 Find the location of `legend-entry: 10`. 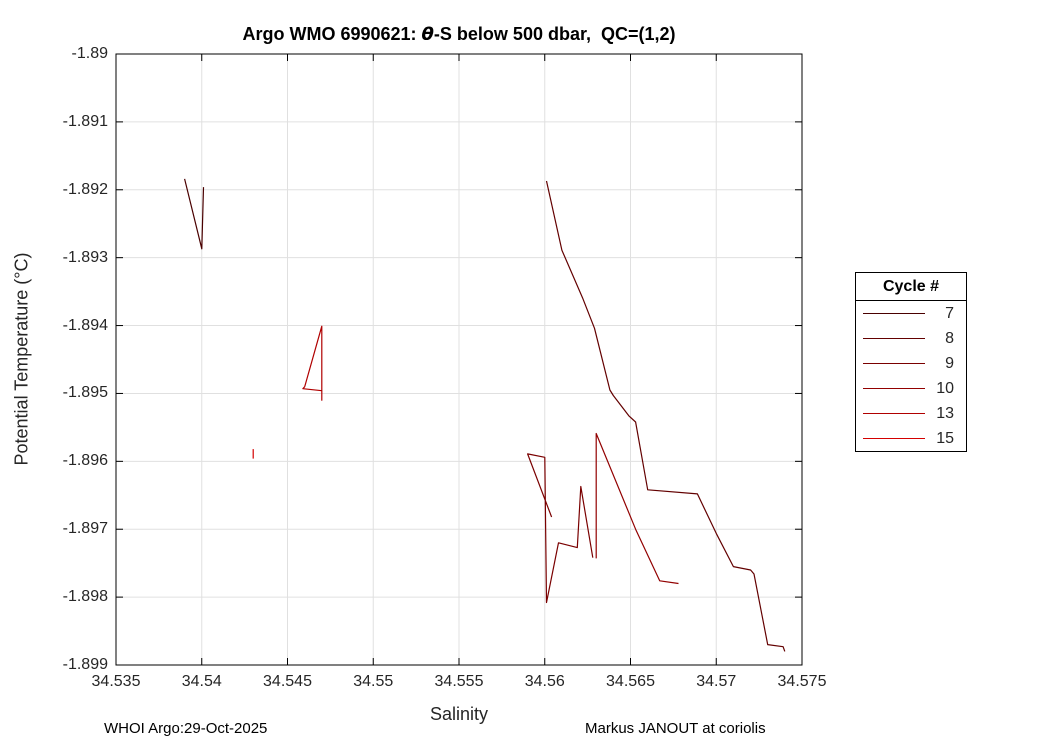

legend-entry: 10 is located at coordinates (911, 388).